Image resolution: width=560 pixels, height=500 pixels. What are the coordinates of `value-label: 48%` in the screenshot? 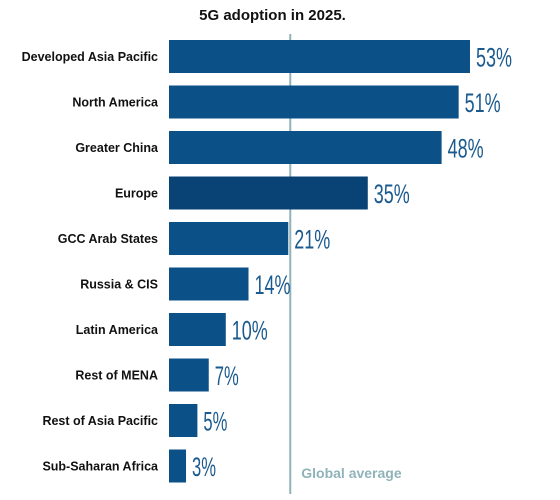 It's located at (466, 149).